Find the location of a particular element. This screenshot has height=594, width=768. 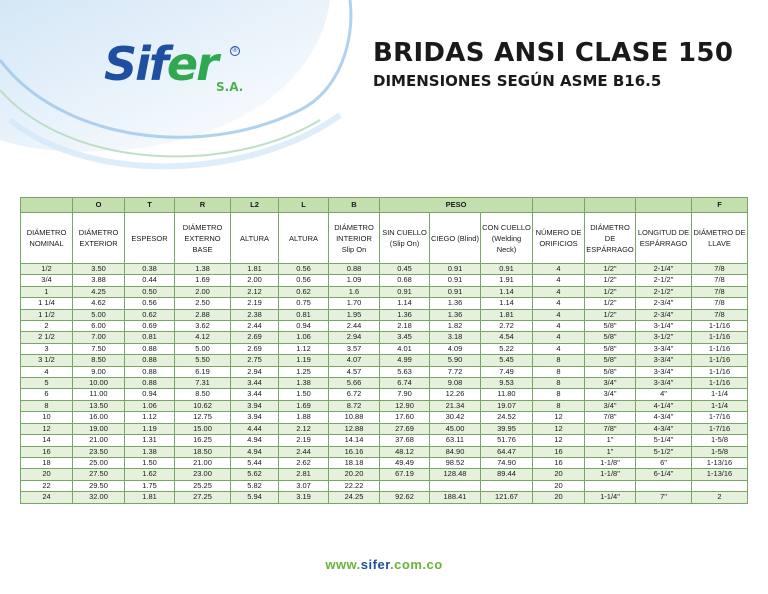

column-header: DIÁMETRO EXTERIOR is located at coordinates (98, 238).